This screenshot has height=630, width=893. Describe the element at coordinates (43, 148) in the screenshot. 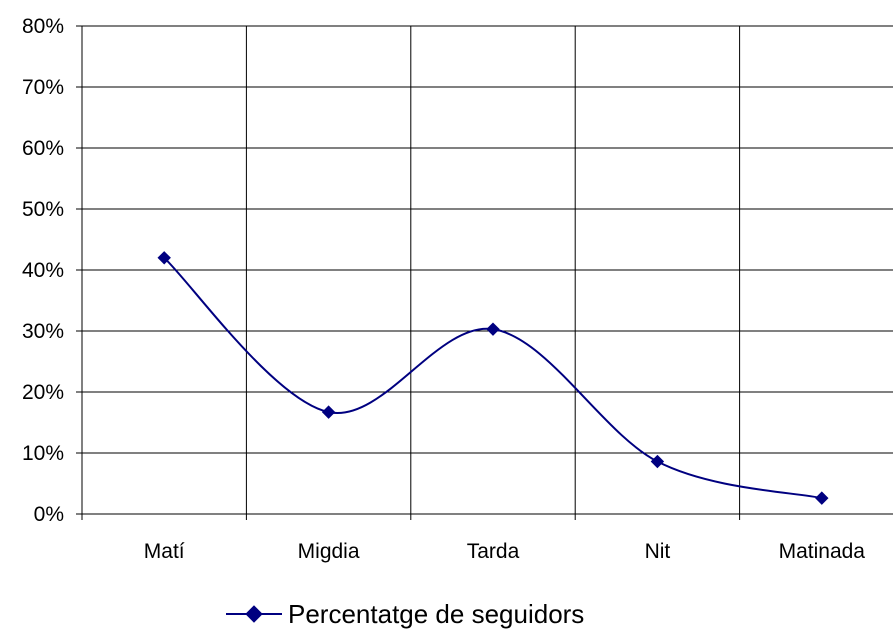

I see `y-tick-label: 60%` at that location.